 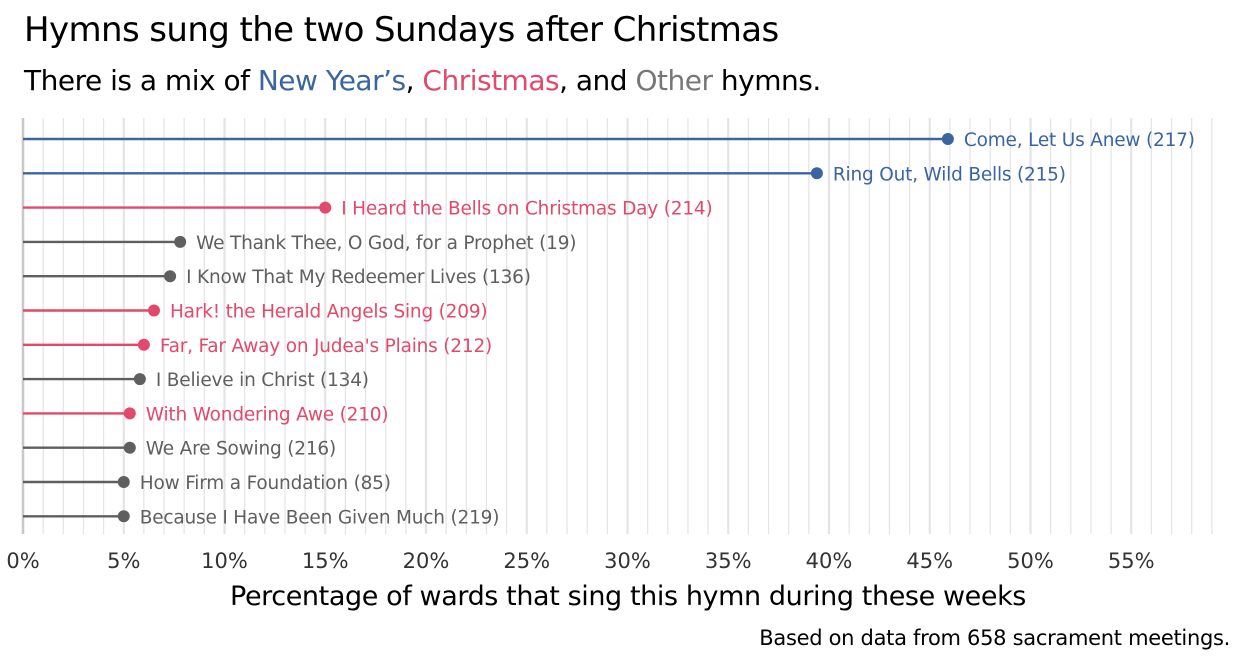 I want to click on lollipop-row: We Are Sowing (216), so click(x=179, y=449).